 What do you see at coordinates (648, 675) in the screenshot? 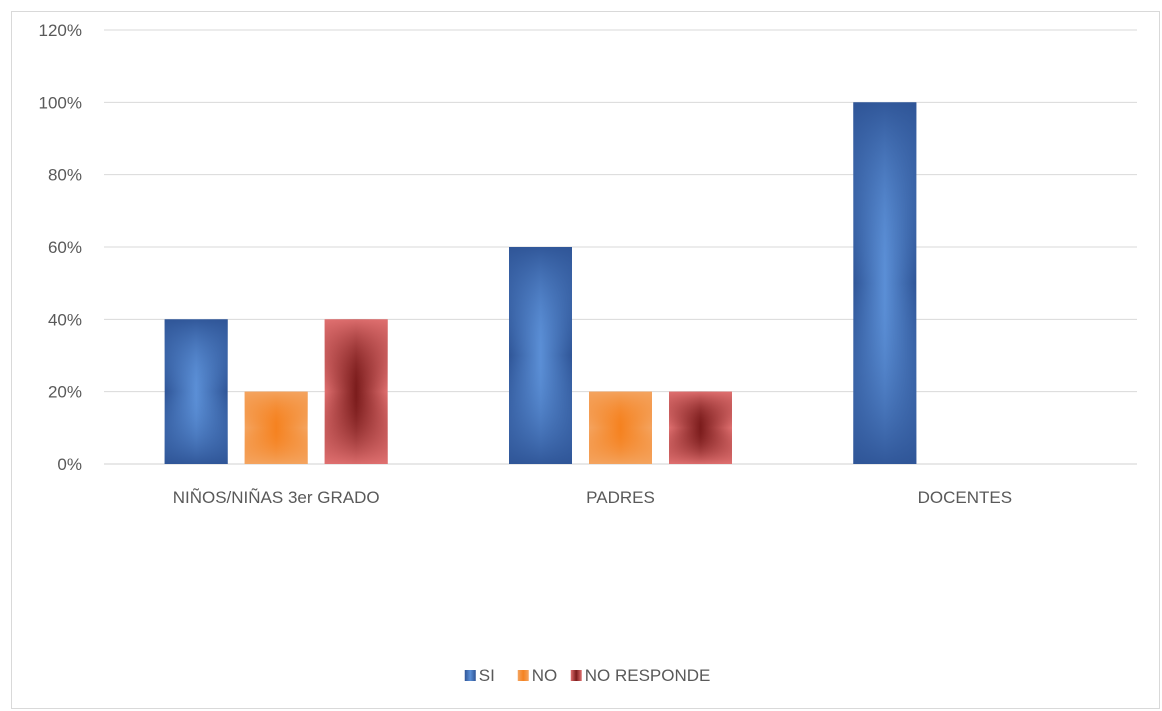
I see `legend-label: NO RESPONDE` at bounding box center [648, 675].